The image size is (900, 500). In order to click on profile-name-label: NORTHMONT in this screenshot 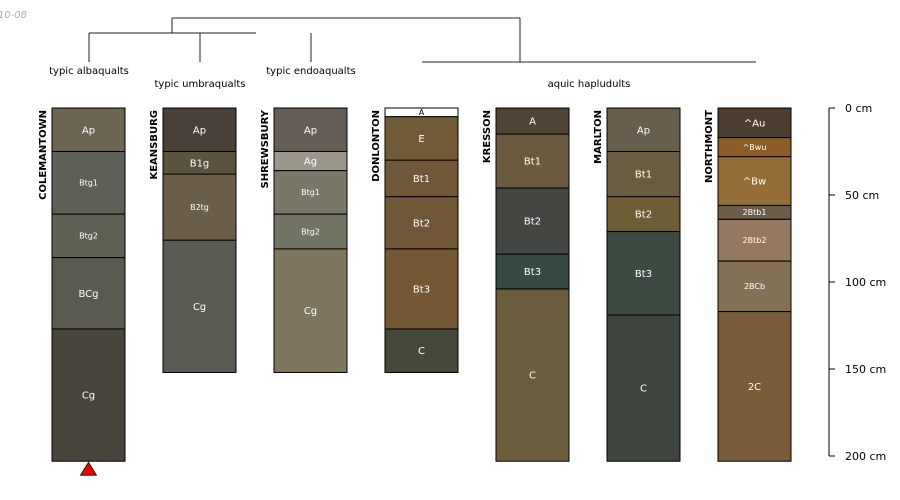, I will do `click(709, 146)`.